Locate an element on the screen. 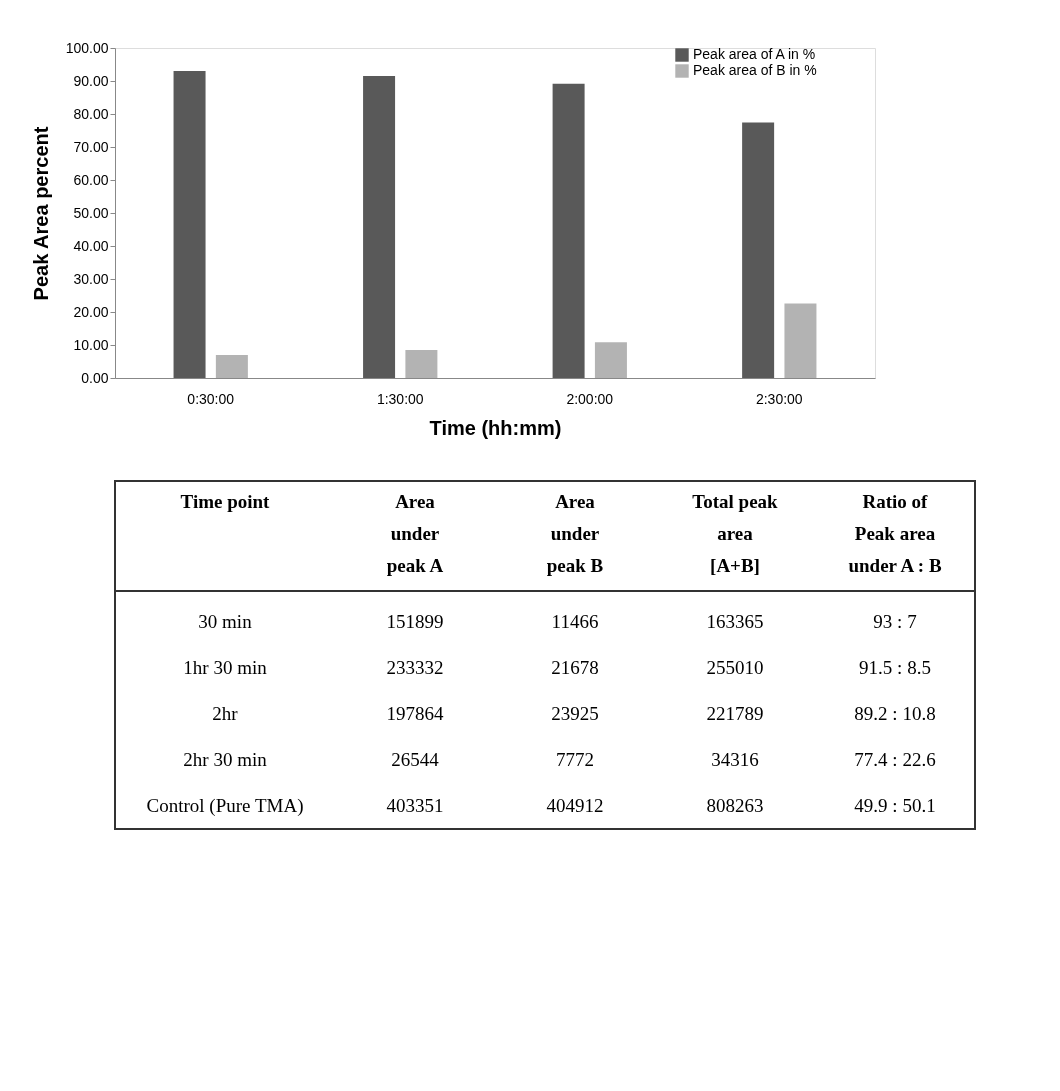  y-tick-label: 50.00 is located at coordinates (91, 212).